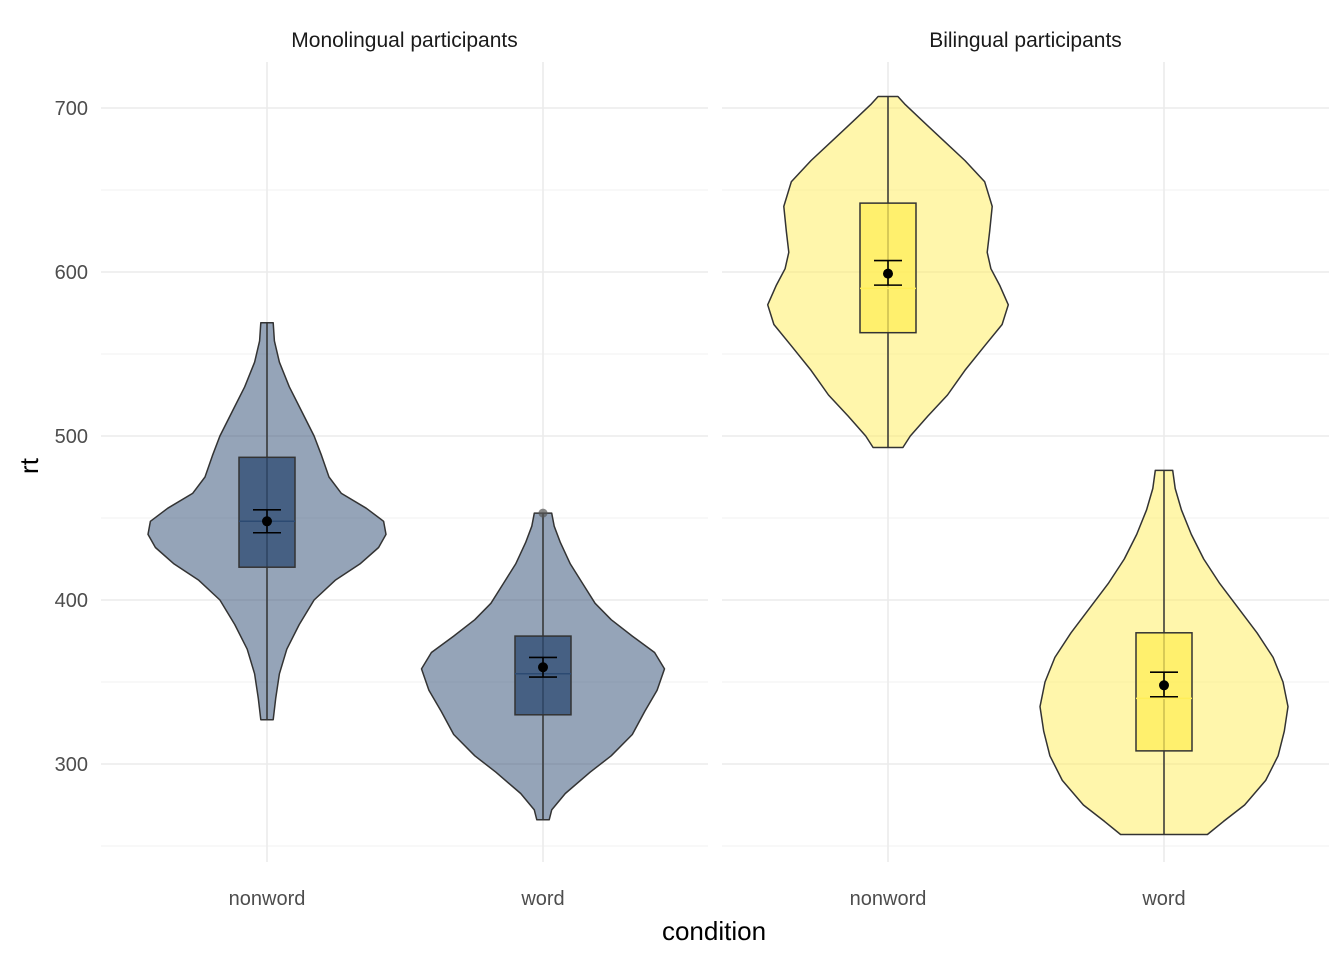  What do you see at coordinates (29, 465) in the screenshot?
I see `y-axis-title: rt` at bounding box center [29, 465].